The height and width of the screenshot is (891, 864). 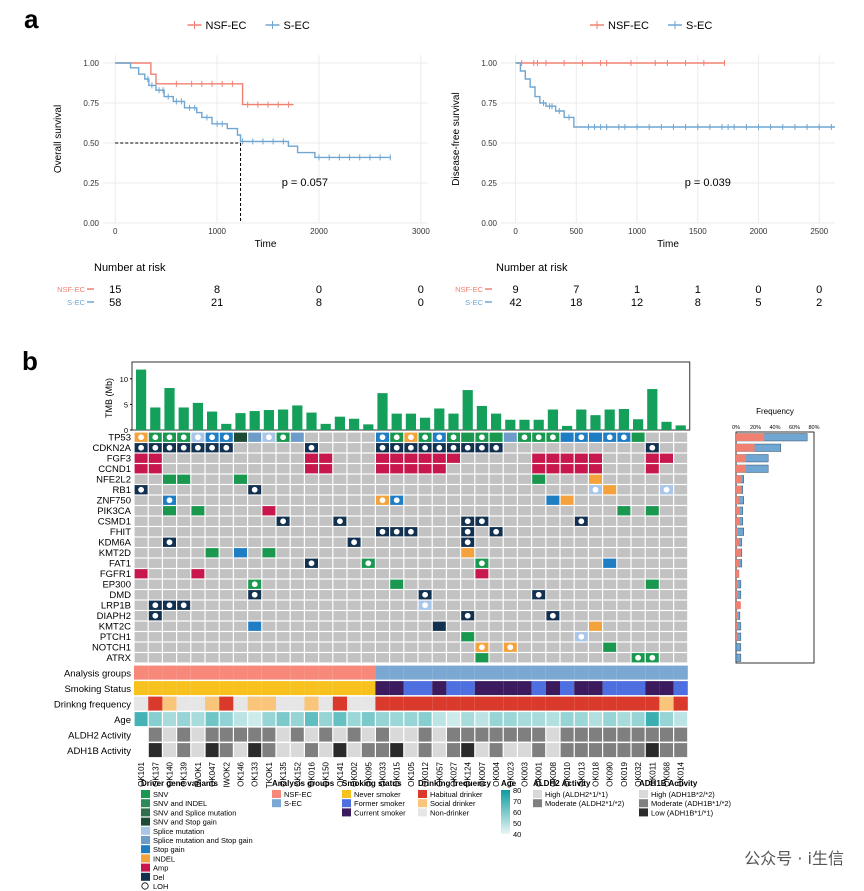 I want to click on tmb-bar-iwok2, so click(x=226, y=426).